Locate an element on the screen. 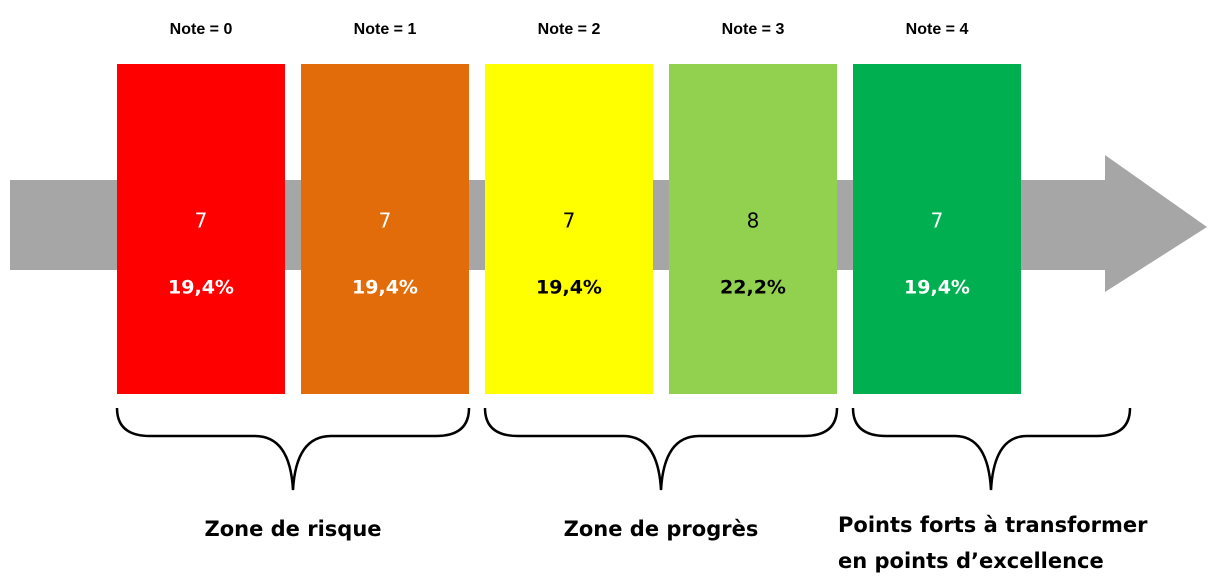  percent: 22,2% is located at coordinates (753, 288).